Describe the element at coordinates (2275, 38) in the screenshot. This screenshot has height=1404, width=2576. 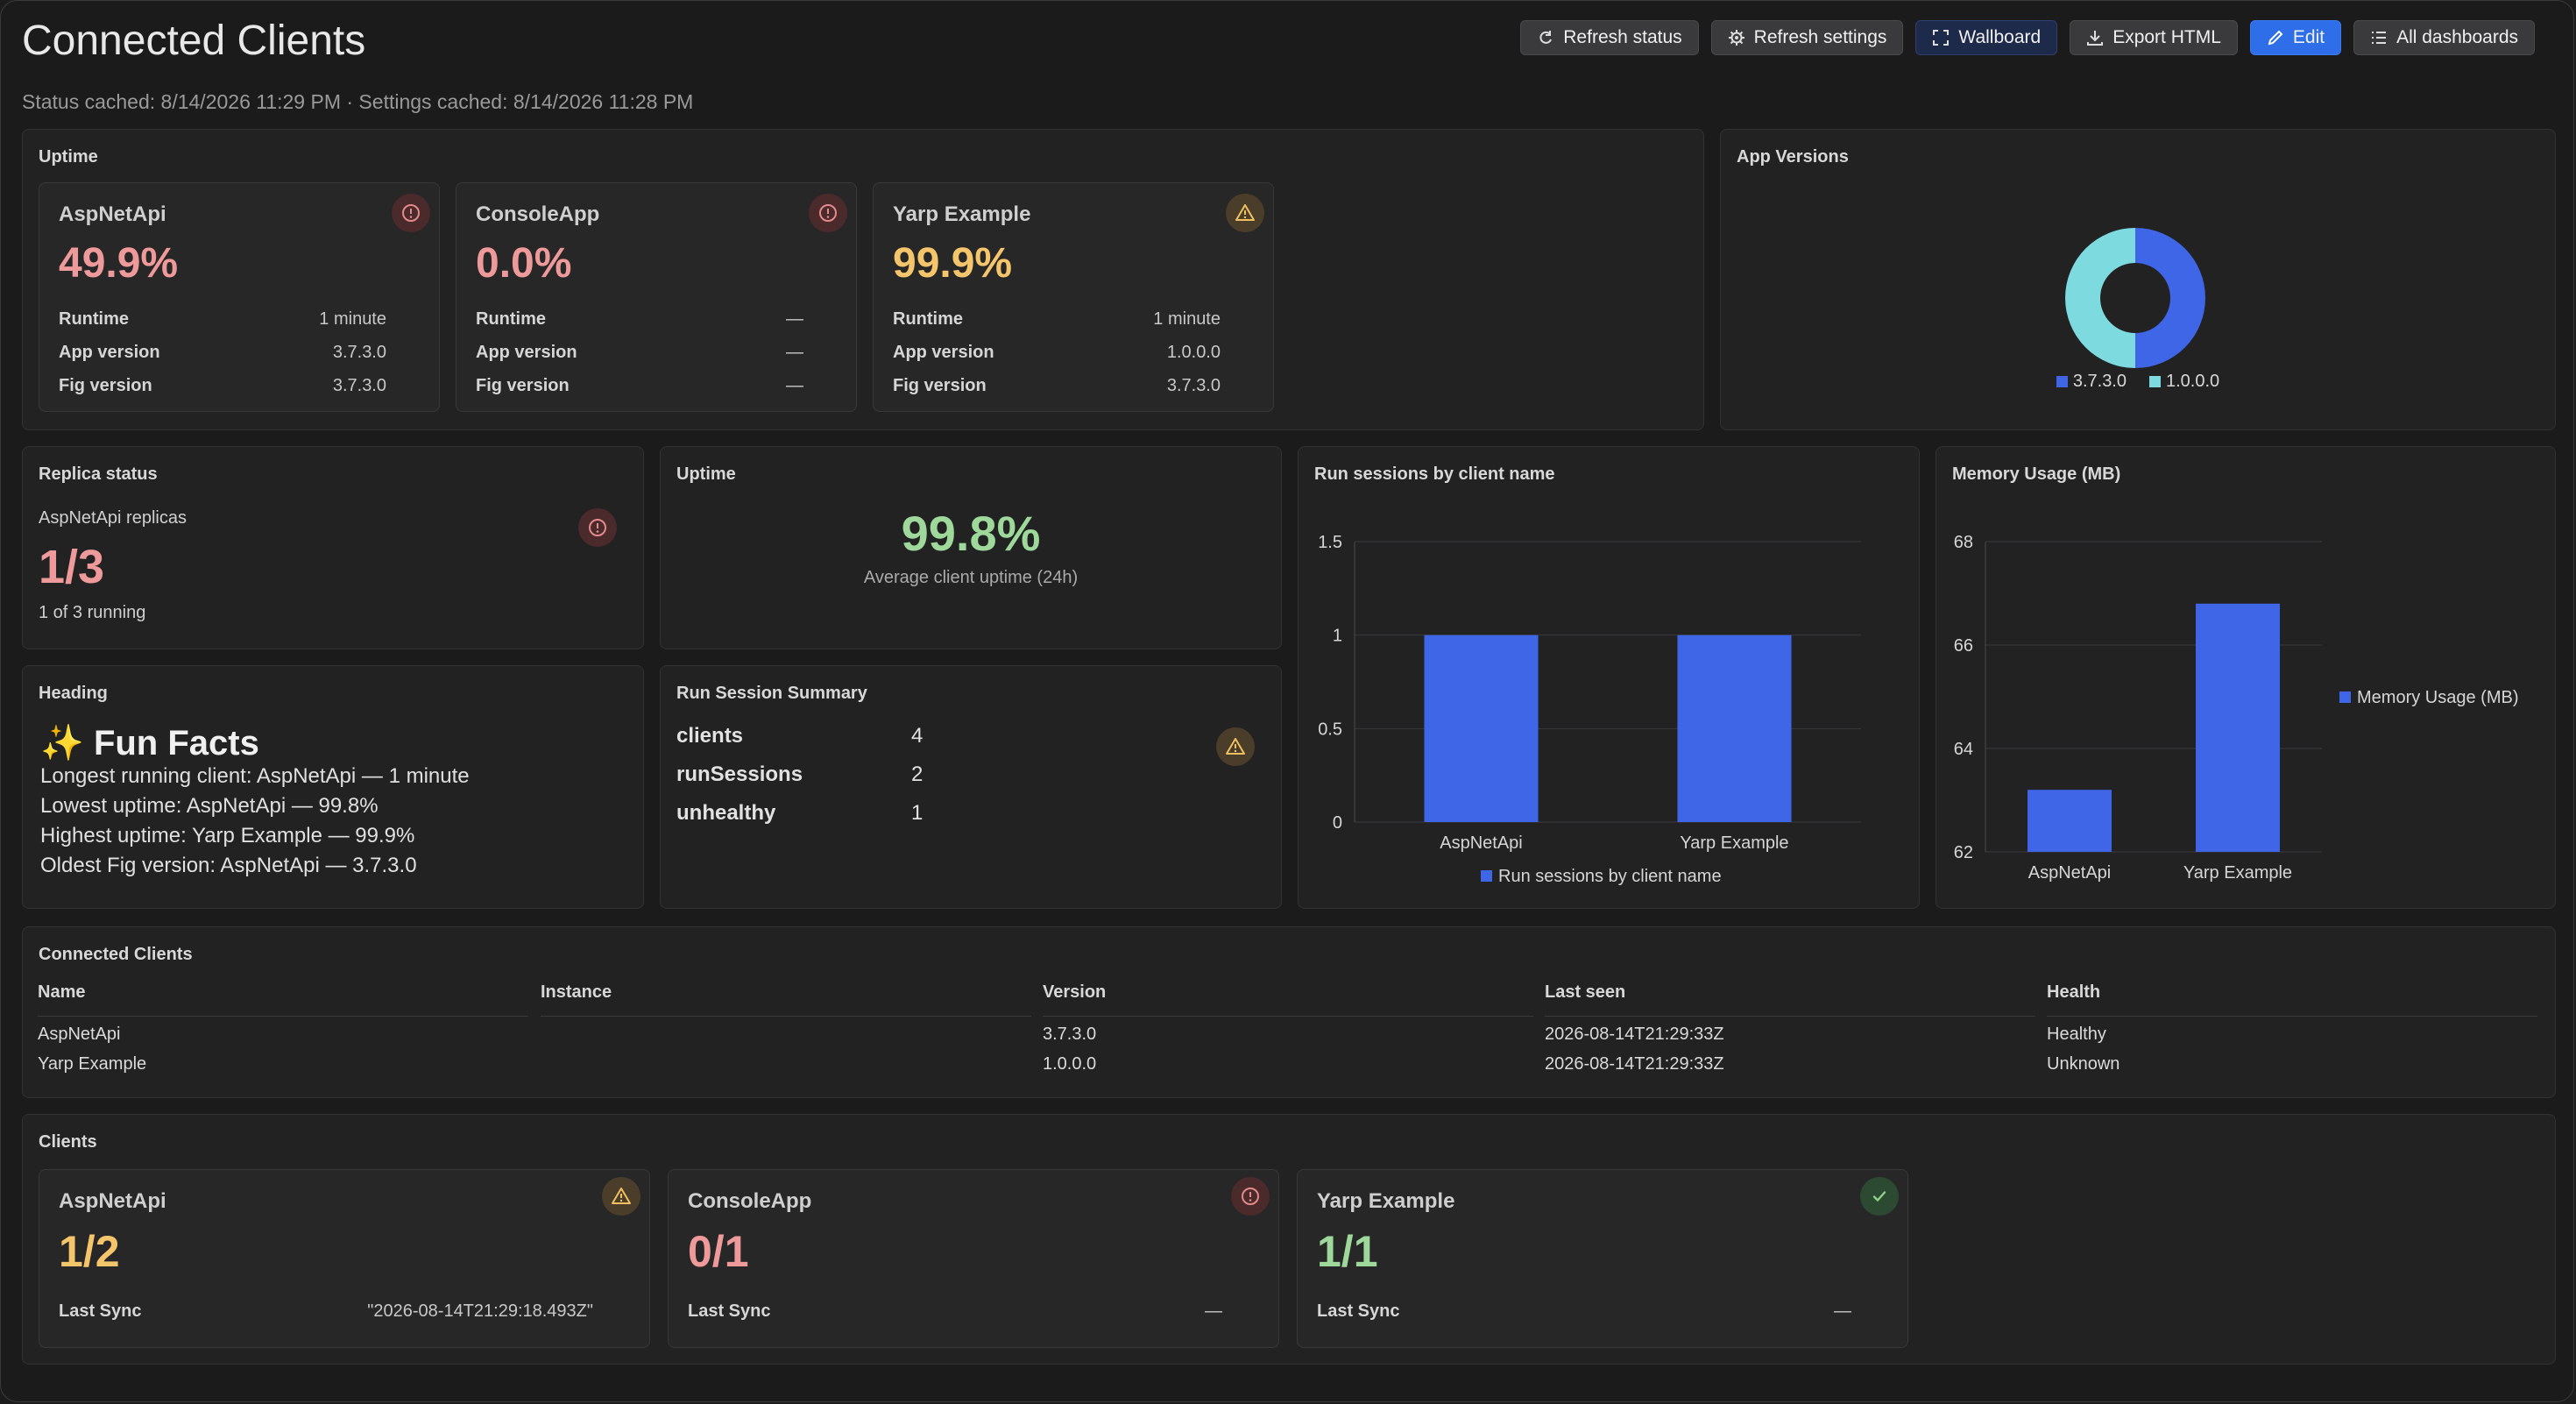
I see `pencil-icon` at that location.